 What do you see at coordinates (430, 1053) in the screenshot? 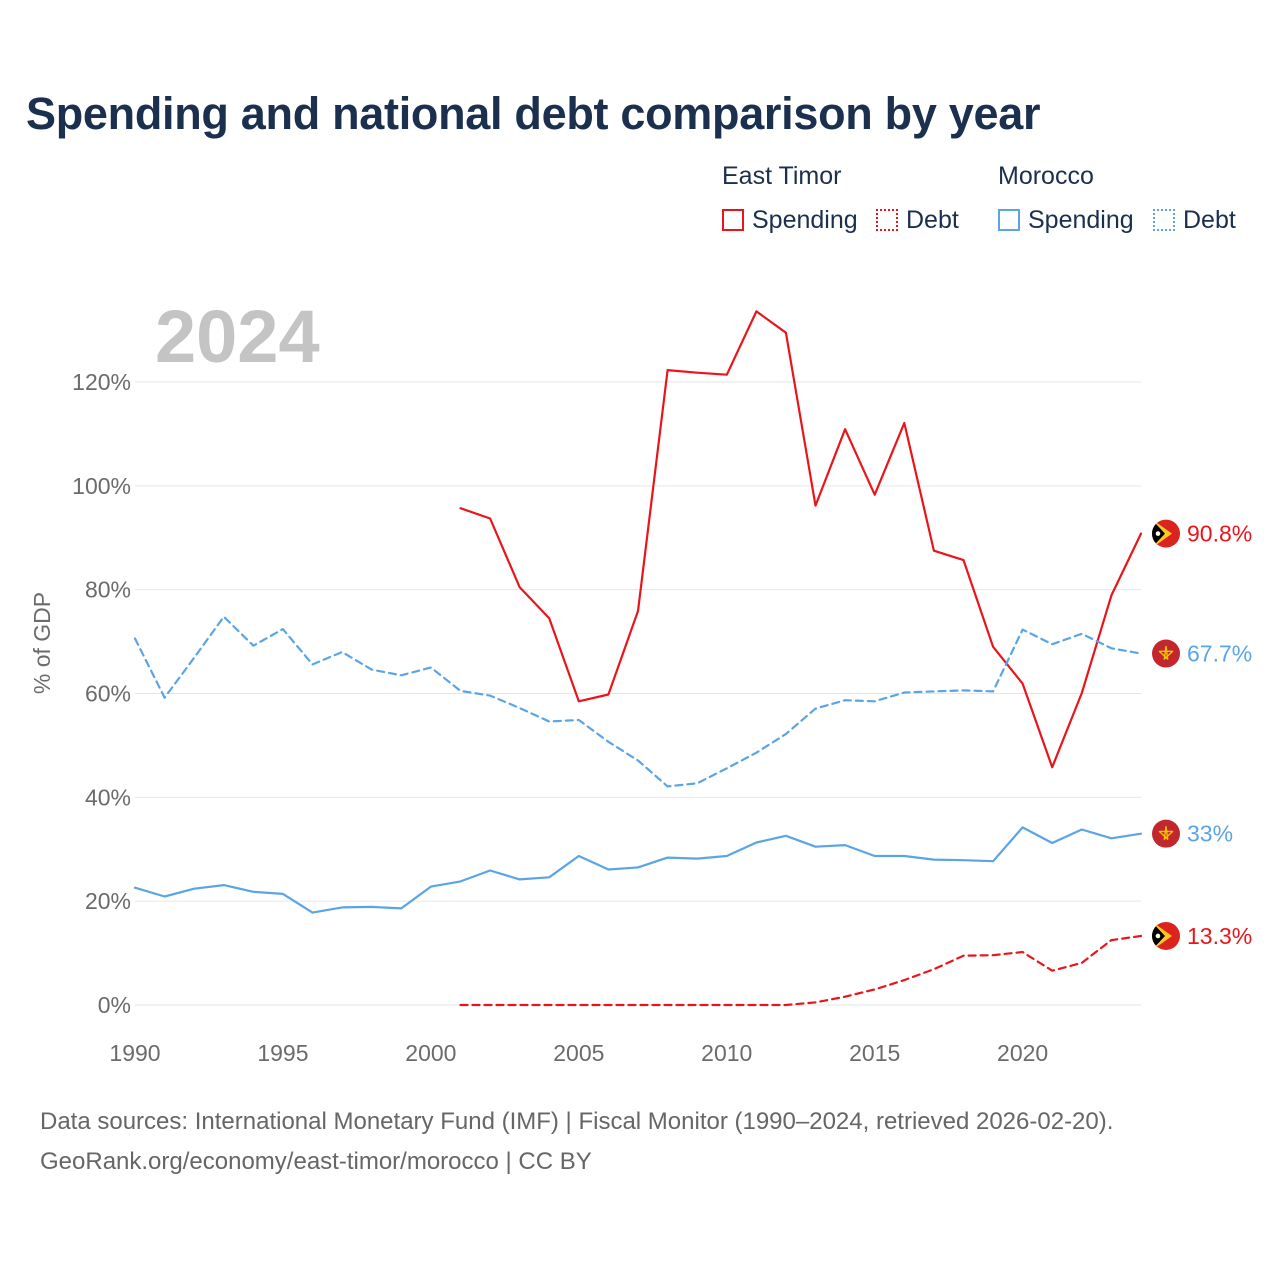
I see `x-tick-label: 2000` at bounding box center [430, 1053].